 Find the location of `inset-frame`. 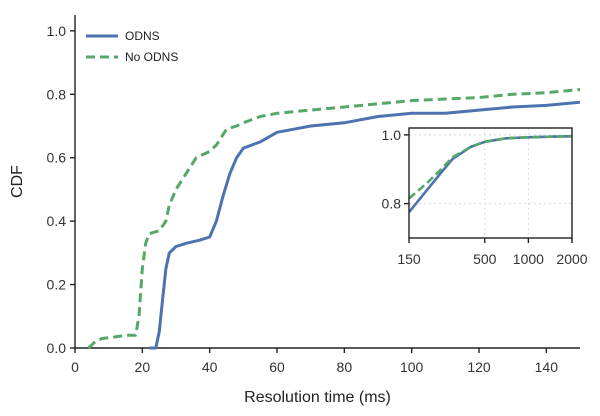

inset-frame is located at coordinates (490, 183).